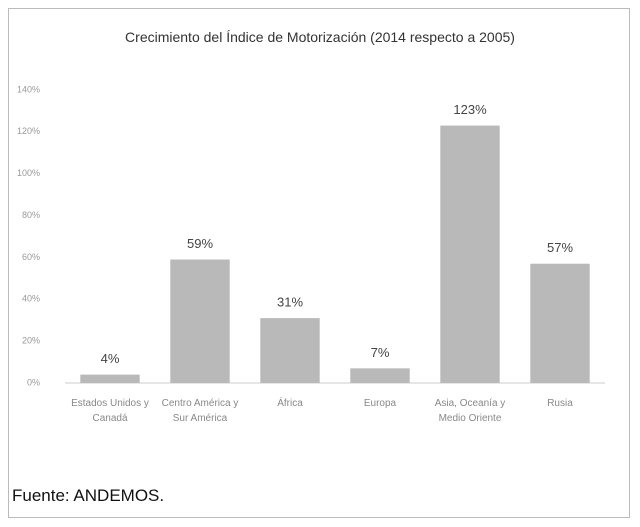 The height and width of the screenshot is (527, 640). What do you see at coordinates (290, 302) in the screenshot?
I see `data-label: 31%` at bounding box center [290, 302].